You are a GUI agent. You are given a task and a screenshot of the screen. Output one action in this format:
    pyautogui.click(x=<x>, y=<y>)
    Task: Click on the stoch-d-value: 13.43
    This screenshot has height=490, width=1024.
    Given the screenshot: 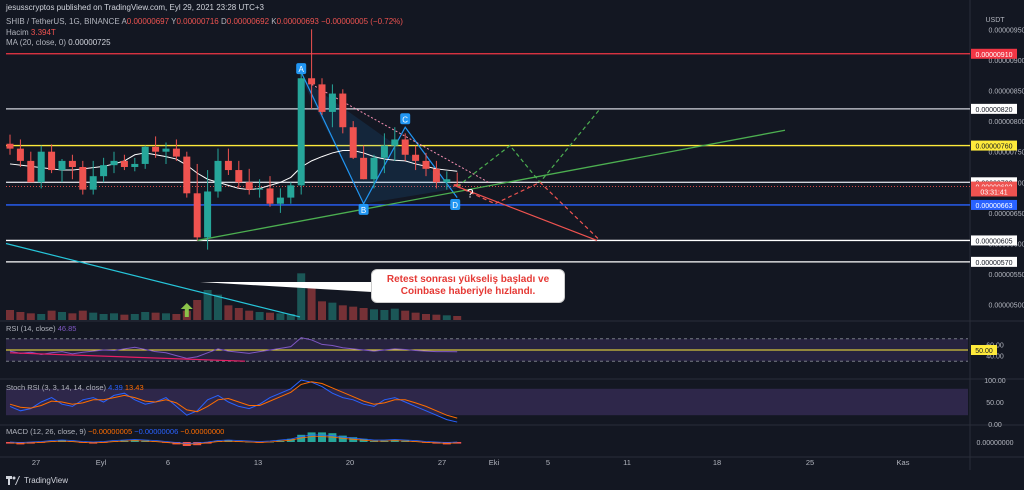 What is the action you would take?
    pyautogui.click(x=134, y=387)
    